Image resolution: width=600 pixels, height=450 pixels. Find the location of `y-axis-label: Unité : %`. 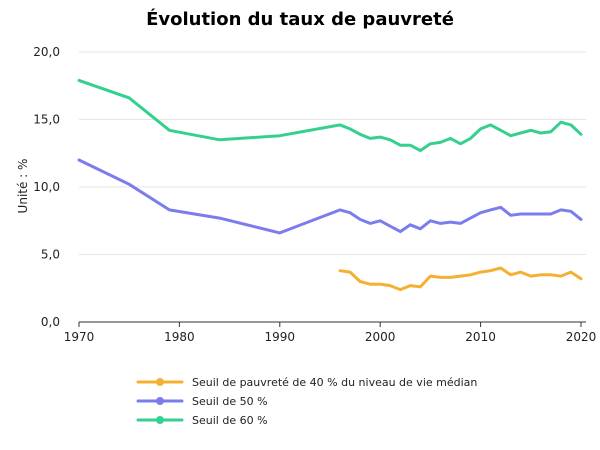

y-axis-label: Unité : % is located at coordinates (23, 186).